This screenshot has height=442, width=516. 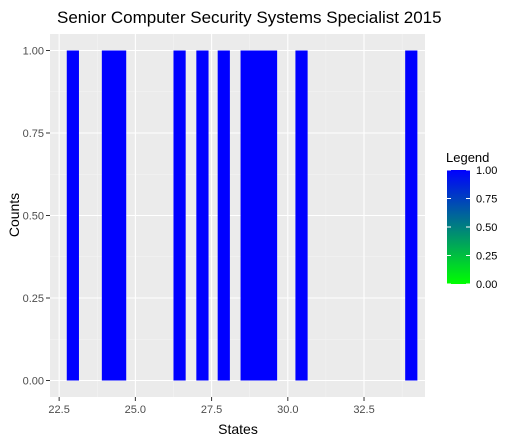 I want to click on x-tick-label: 22.5, so click(x=58, y=410).